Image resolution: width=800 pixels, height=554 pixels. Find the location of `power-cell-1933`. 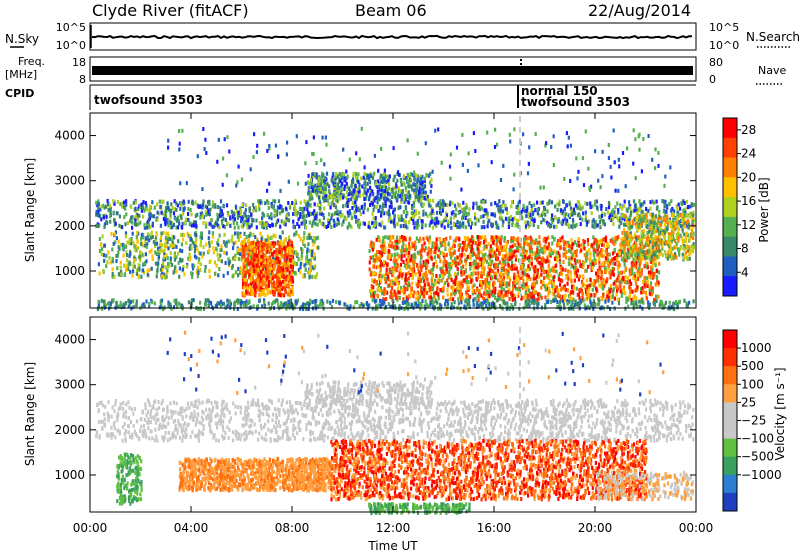

power-cell-1933 is located at coordinates (310, 250).